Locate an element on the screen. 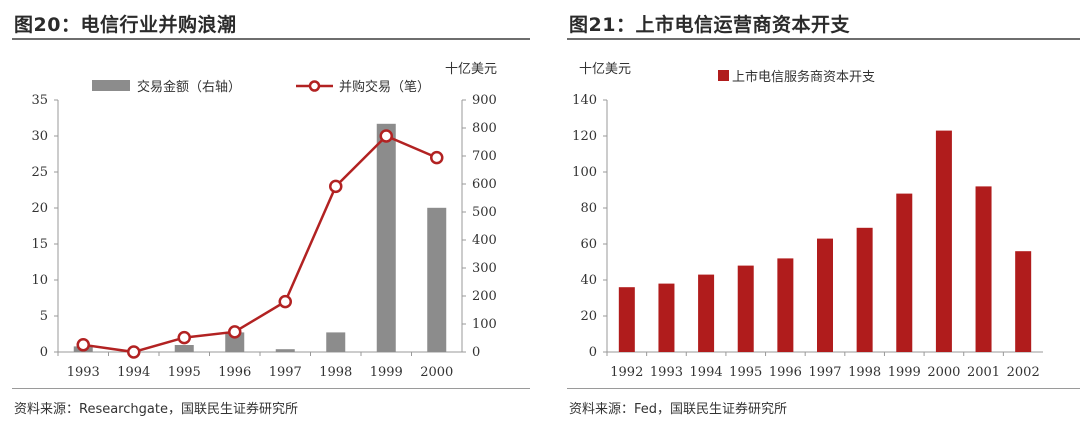 The height and width of the screenshot is (426, 1080). left-tick-label: 5 is located at coordinates (44, 316).